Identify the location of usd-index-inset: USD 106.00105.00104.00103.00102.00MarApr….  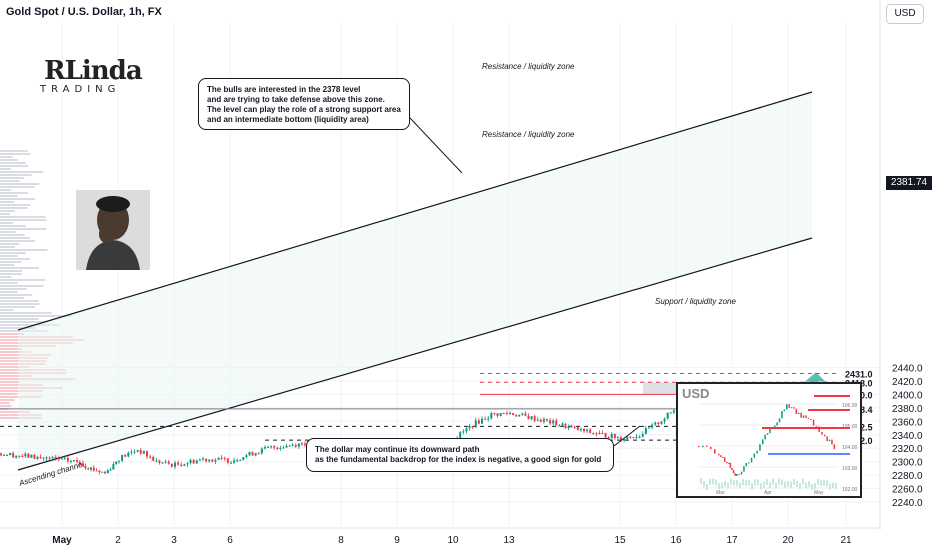
(769, 440).